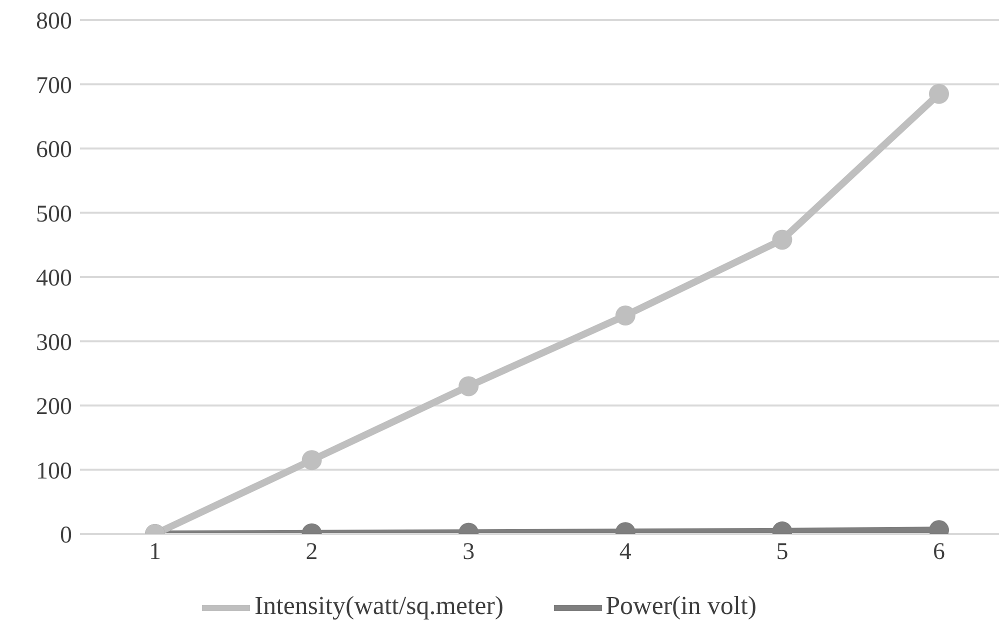 Image resolution: width=999 pixels, height=642 pixels. What do you see at coordinates (625, 552) in the screenshot?
I see `x-tick-label: 4` at bounding box center [625, 552].